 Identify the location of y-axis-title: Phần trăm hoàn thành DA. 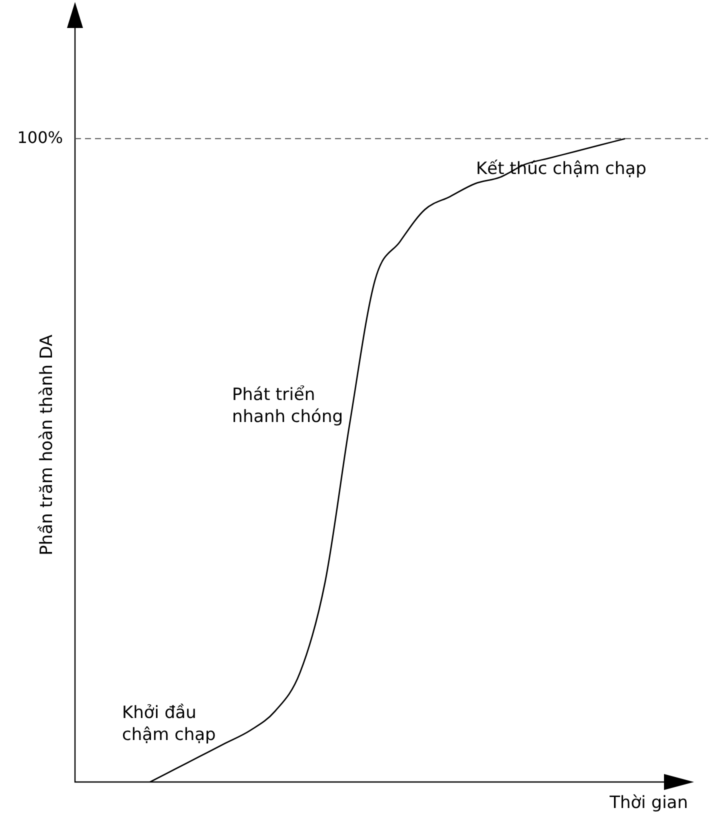
(47, 445).